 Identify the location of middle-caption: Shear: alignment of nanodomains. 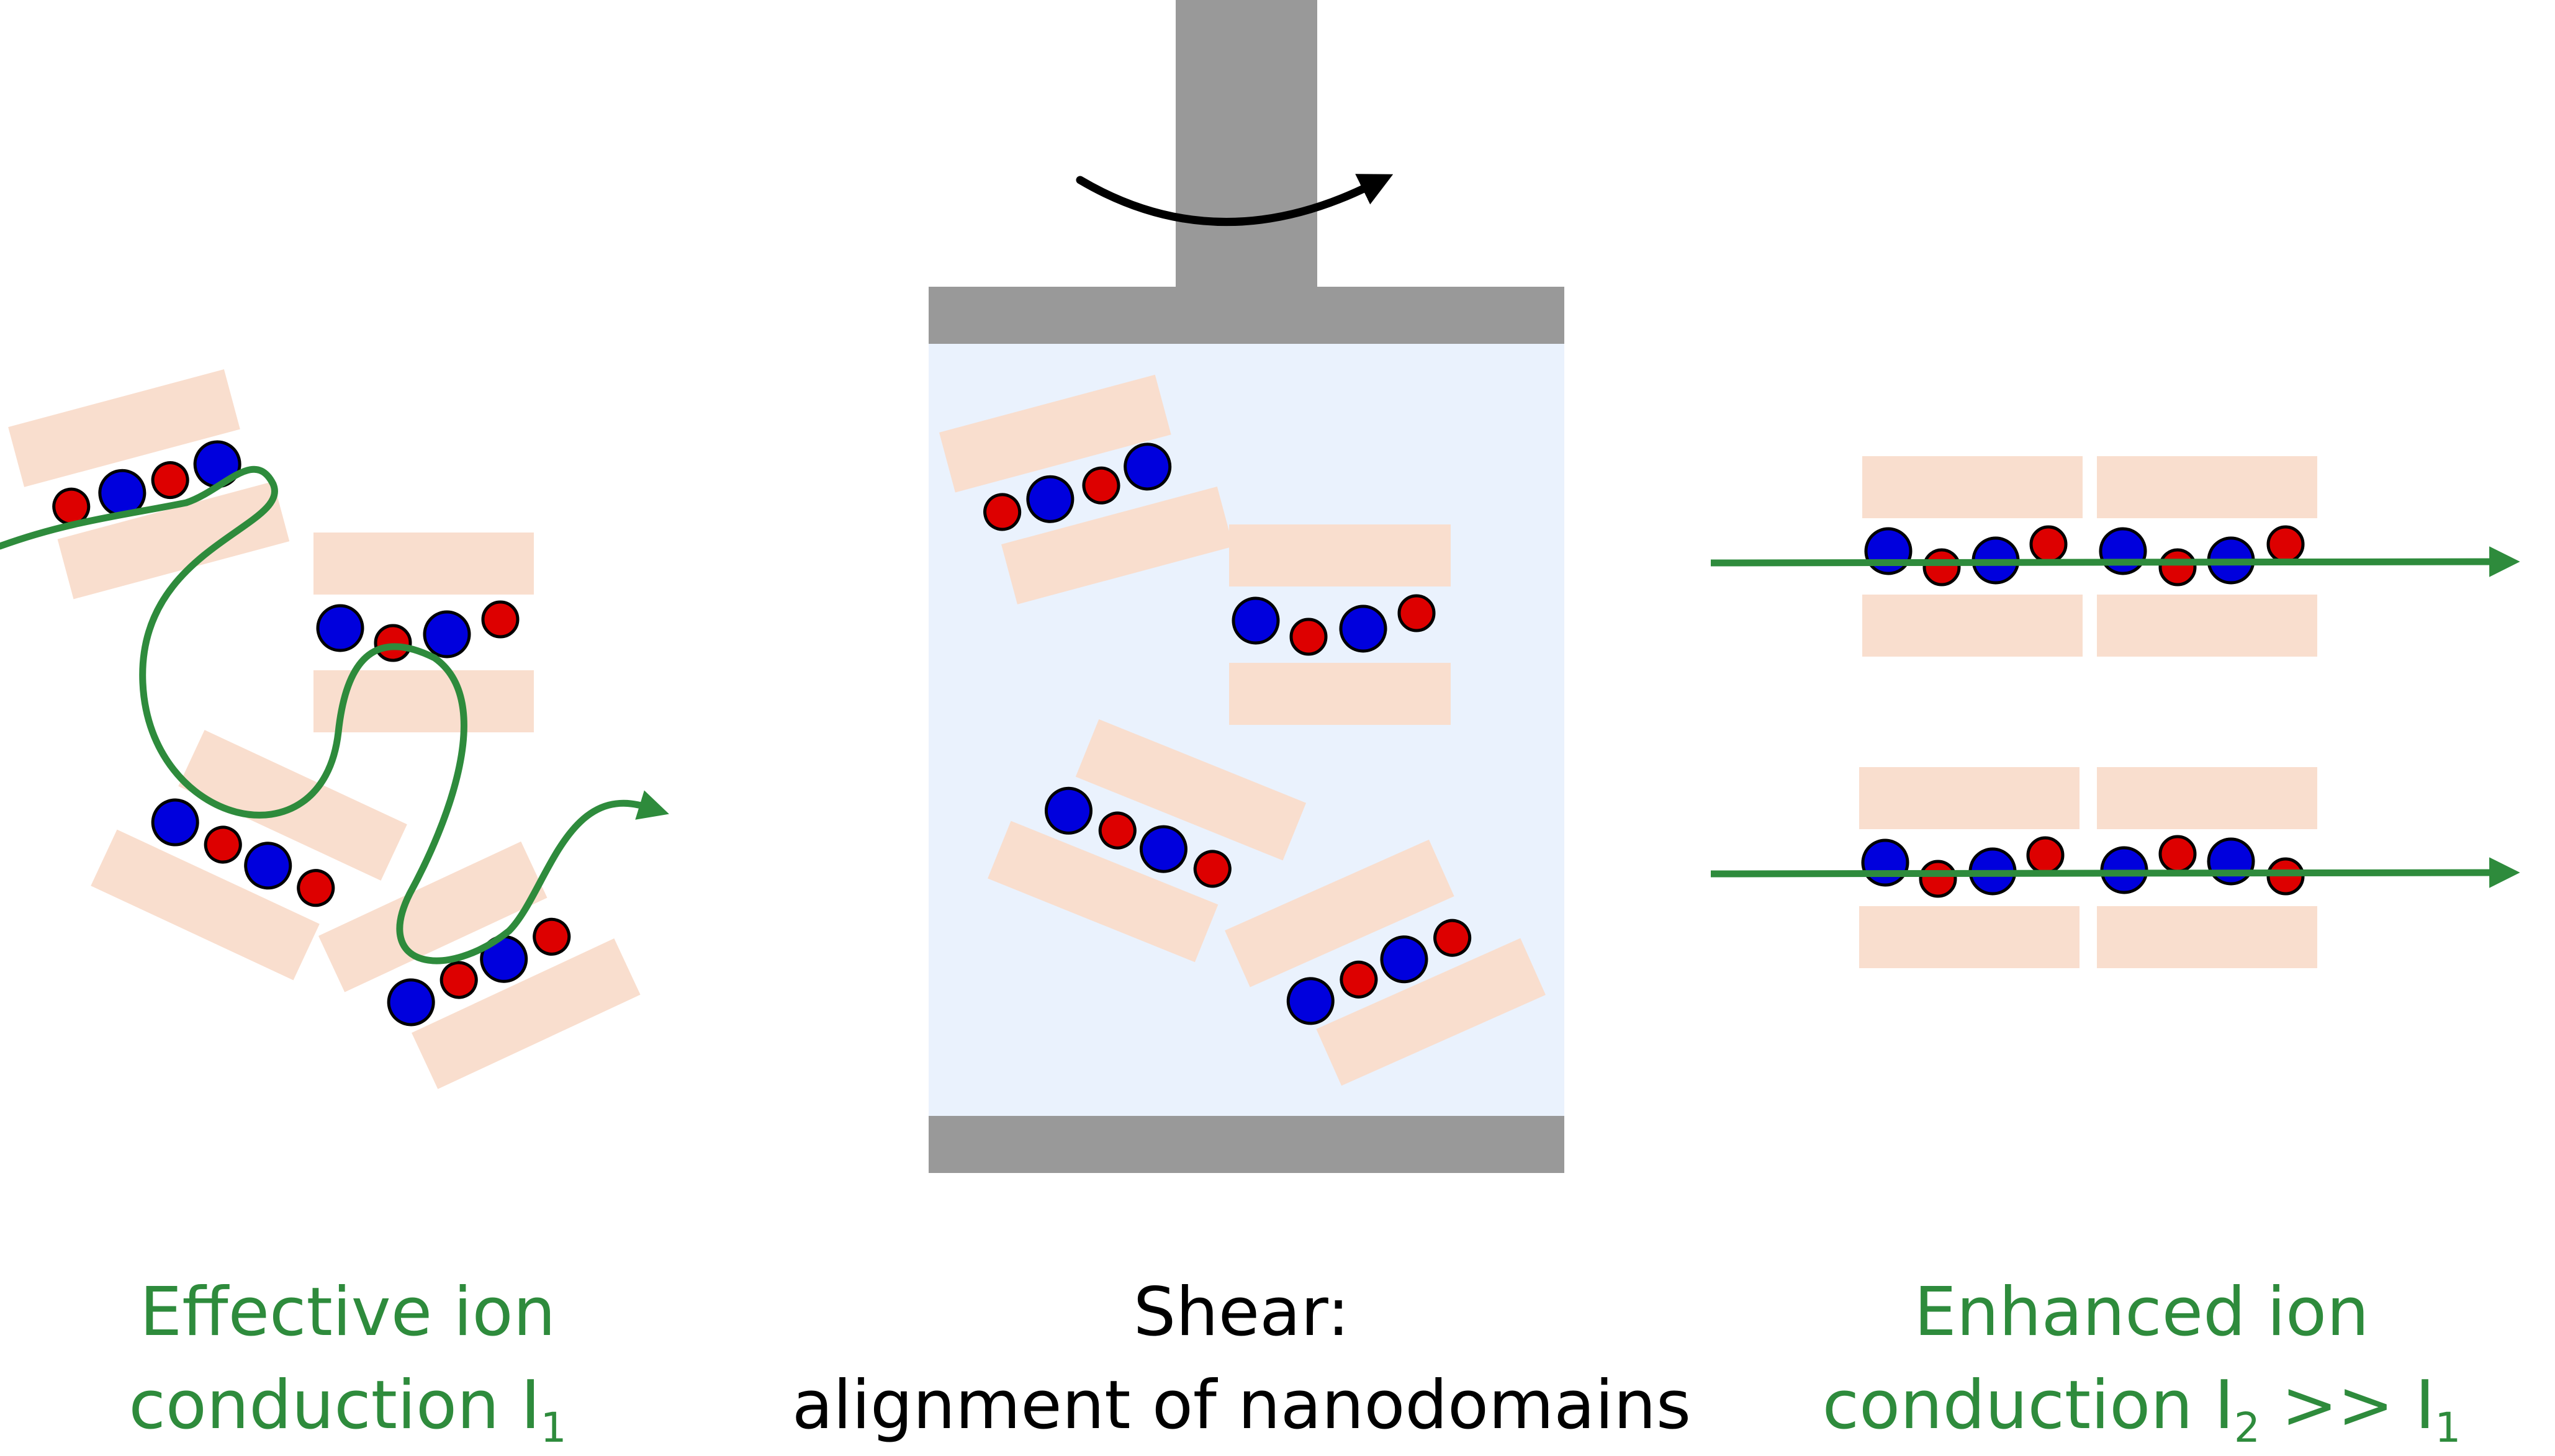
(1241, 1359).